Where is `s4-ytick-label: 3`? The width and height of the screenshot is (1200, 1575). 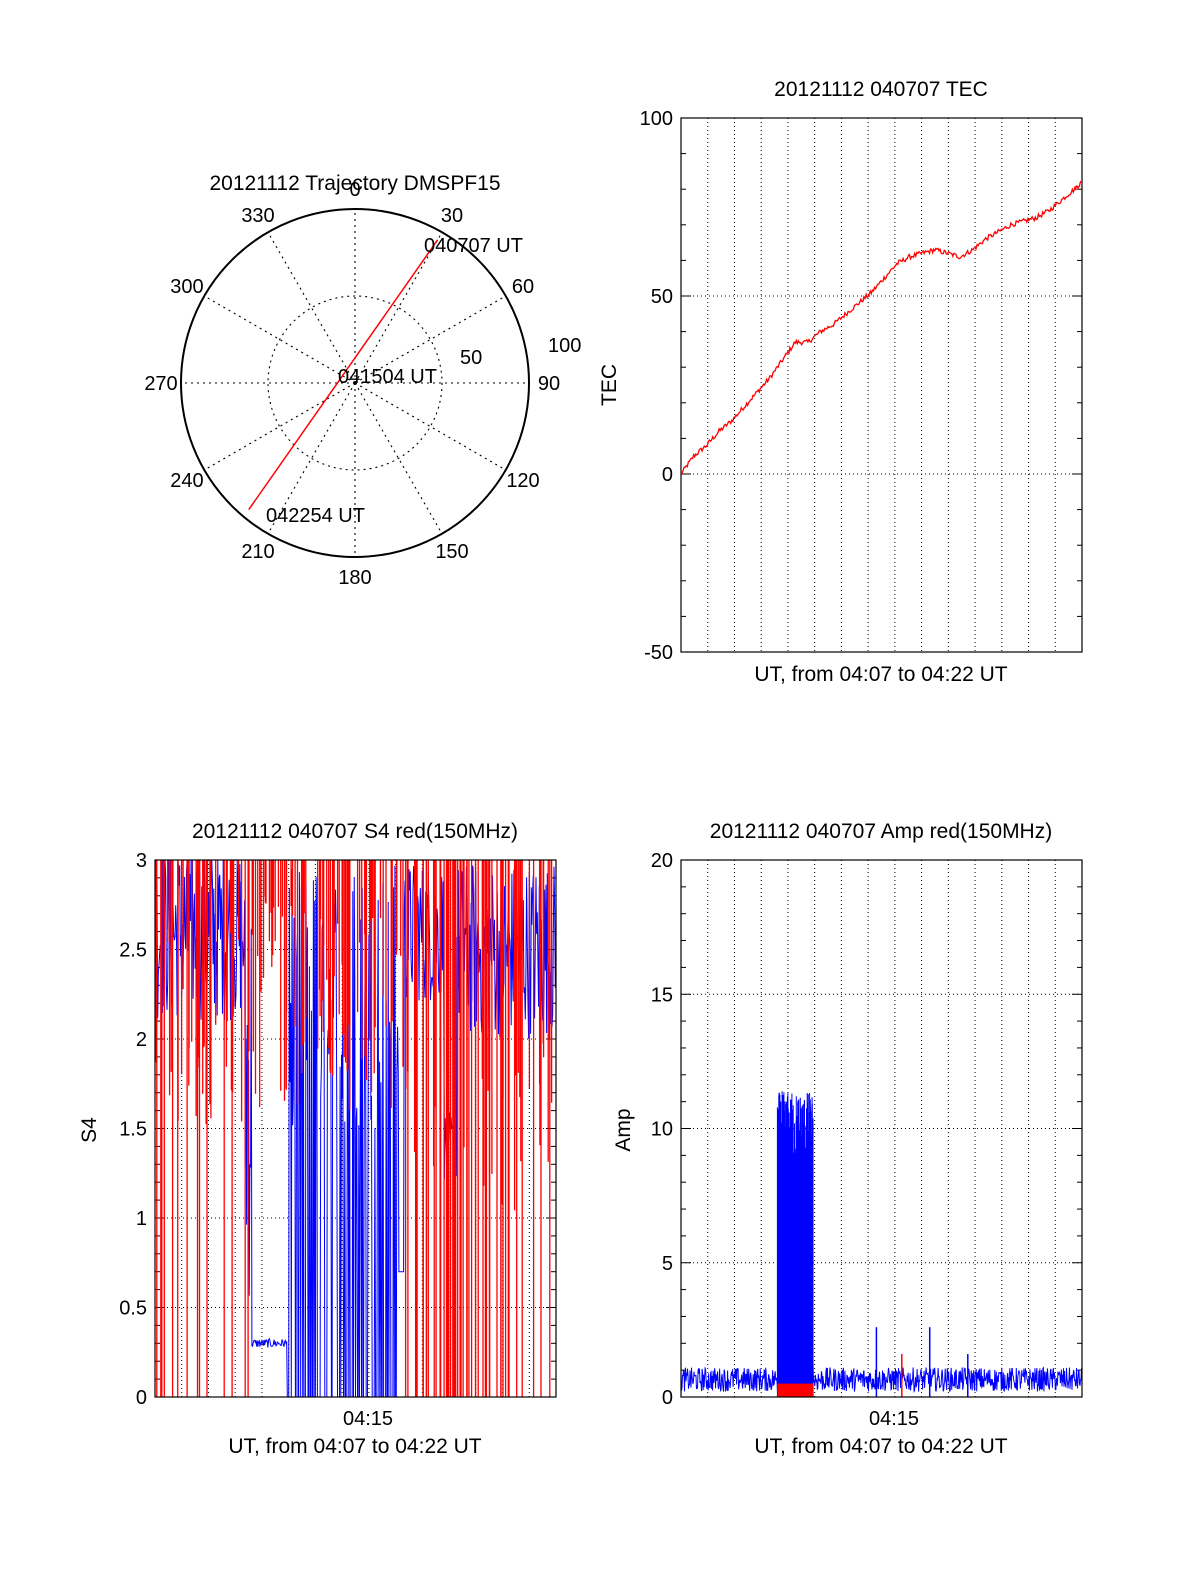 s4-ytick-label: 3 is located at coordinates (141, 861).